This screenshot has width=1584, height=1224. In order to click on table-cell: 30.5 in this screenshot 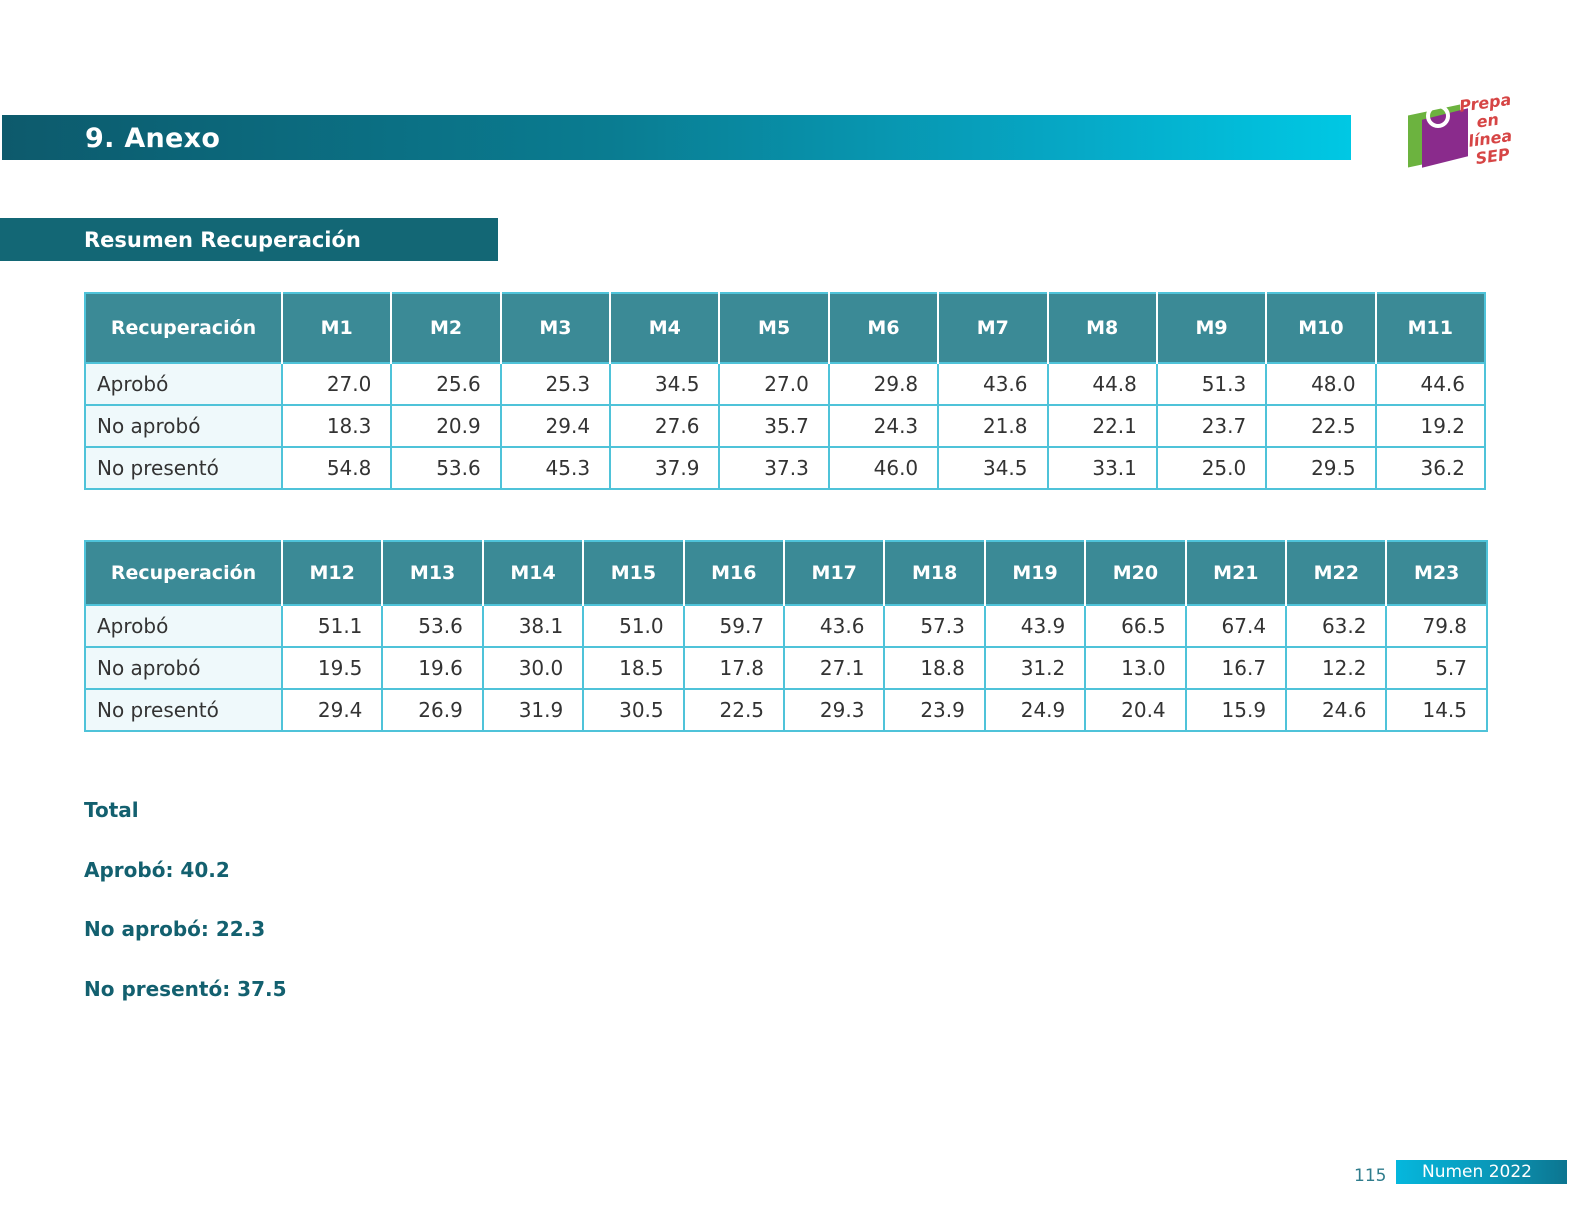, I will do `click(633, 710)`.